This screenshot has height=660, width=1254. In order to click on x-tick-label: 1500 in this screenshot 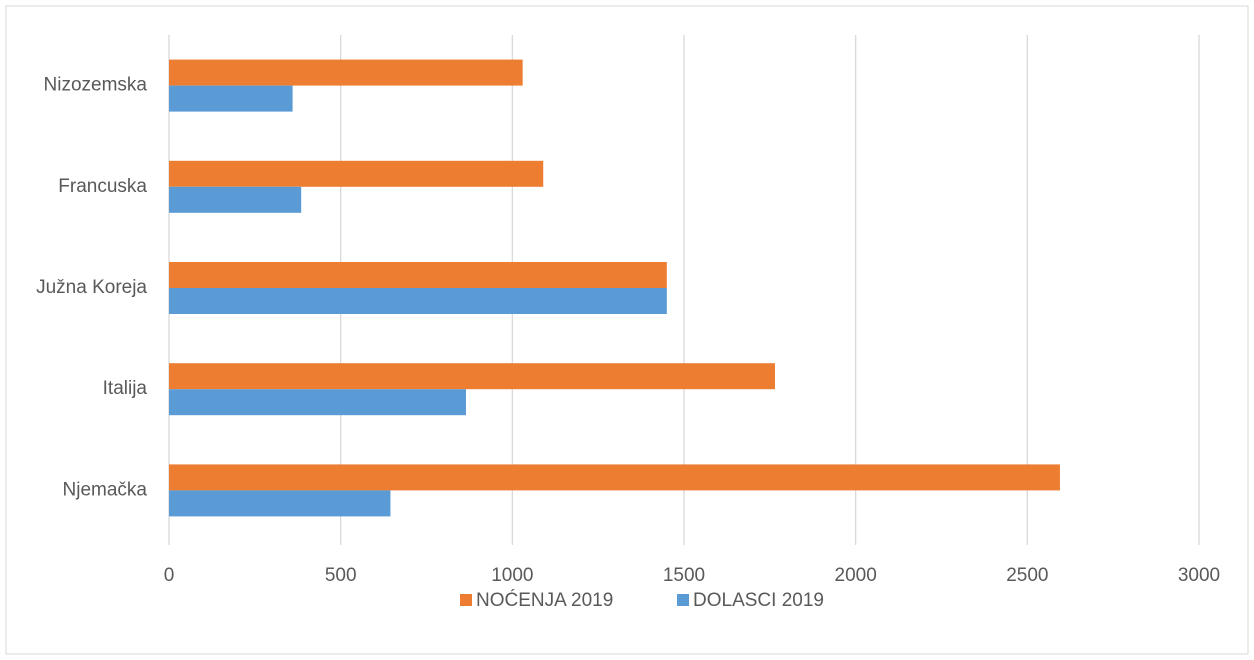, I will do `click(684, 575)`.